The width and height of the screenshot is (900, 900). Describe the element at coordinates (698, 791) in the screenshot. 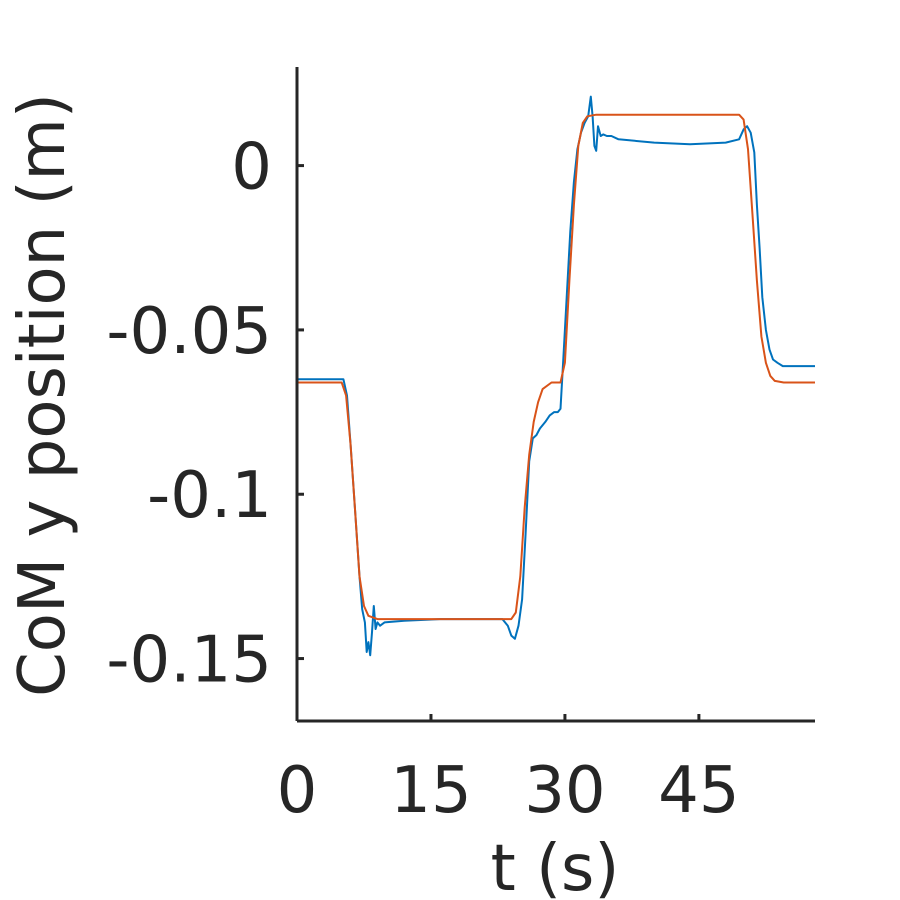

I see `x-tick-label: 45` at that location.